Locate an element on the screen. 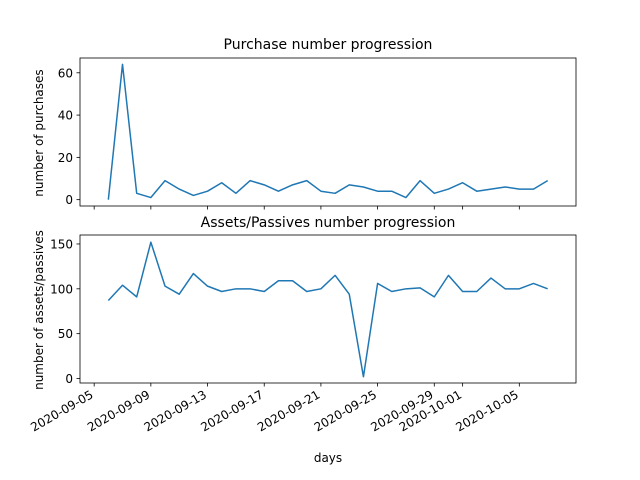 This screenshot has width=640, height=480. assets-x-axis-label: days is located at coordinates (328, 458).